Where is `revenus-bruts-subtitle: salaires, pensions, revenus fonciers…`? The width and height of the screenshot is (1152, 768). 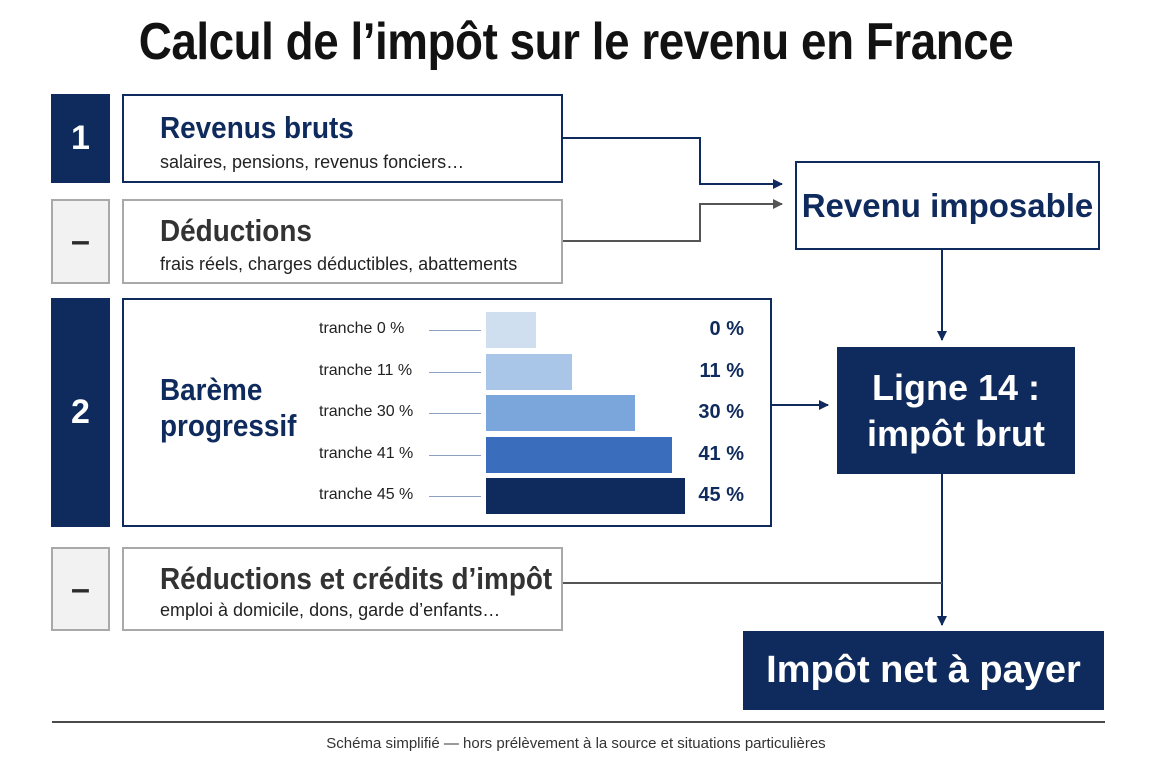 revenus-bruts-subtitle: salaires, pensions, revenus fonciers… is located at coordinates (312, 162).